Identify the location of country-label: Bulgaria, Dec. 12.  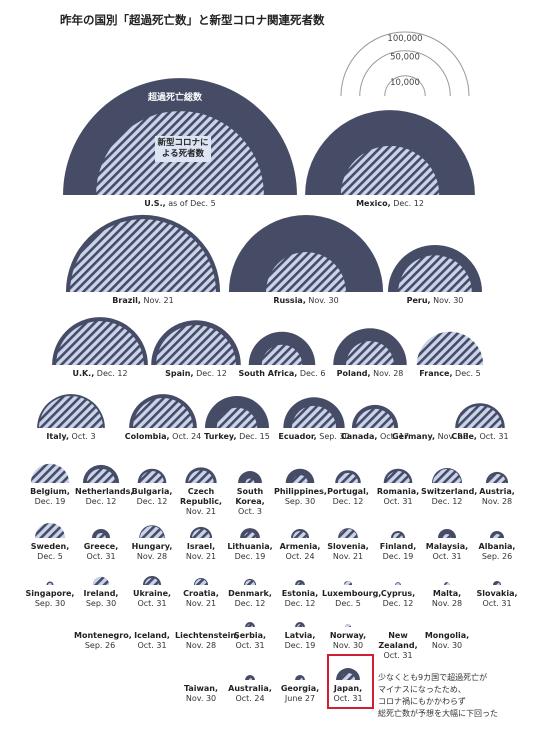
(152, 497).